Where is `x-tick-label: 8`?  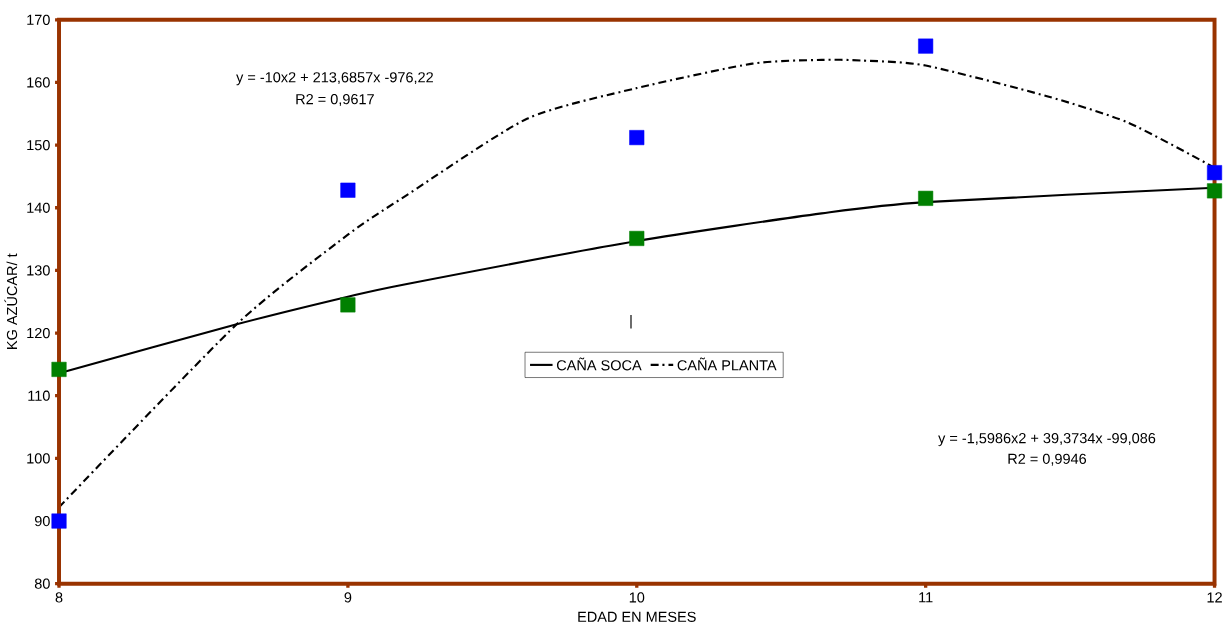 x-tick-label: 8 is located at coordinates (59, 597).